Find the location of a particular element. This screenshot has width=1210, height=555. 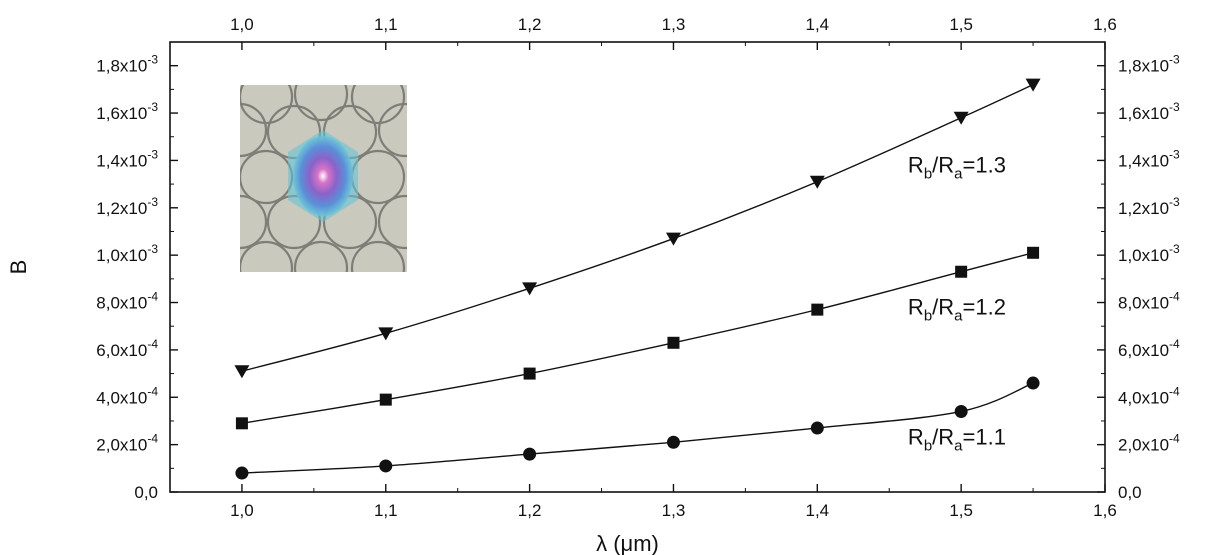

y-tick-label-left: 0,0 is located at coordinates (146, 492).